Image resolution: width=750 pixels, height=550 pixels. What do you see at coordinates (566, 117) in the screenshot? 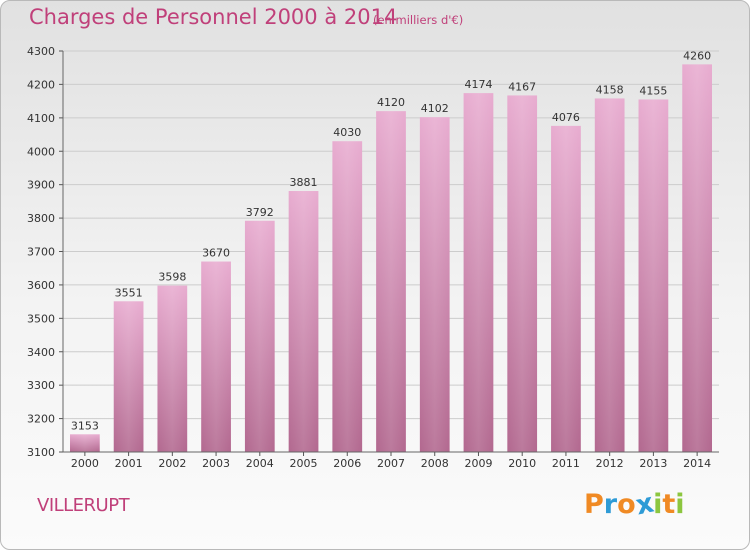
I see `bar-value-label: 4076` at bounding box center [566, 117].